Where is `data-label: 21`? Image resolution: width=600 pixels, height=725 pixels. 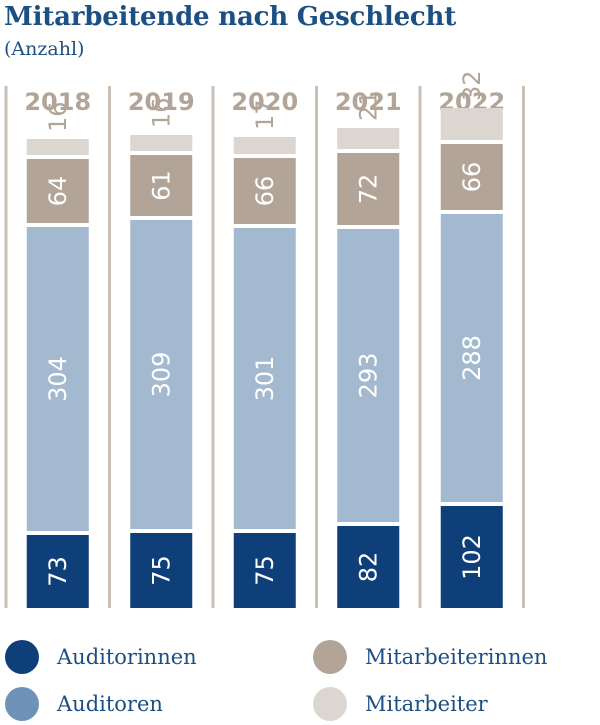 data-label: 21 is located at coordinates (368, 105).